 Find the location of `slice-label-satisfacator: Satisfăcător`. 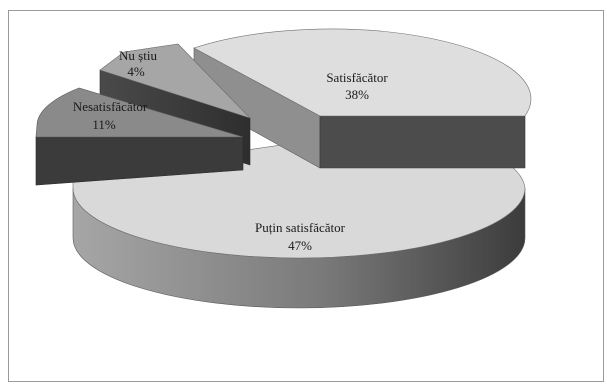

slice-label-satisfacator: Satisfăcător is located at coordinates (357, 77).